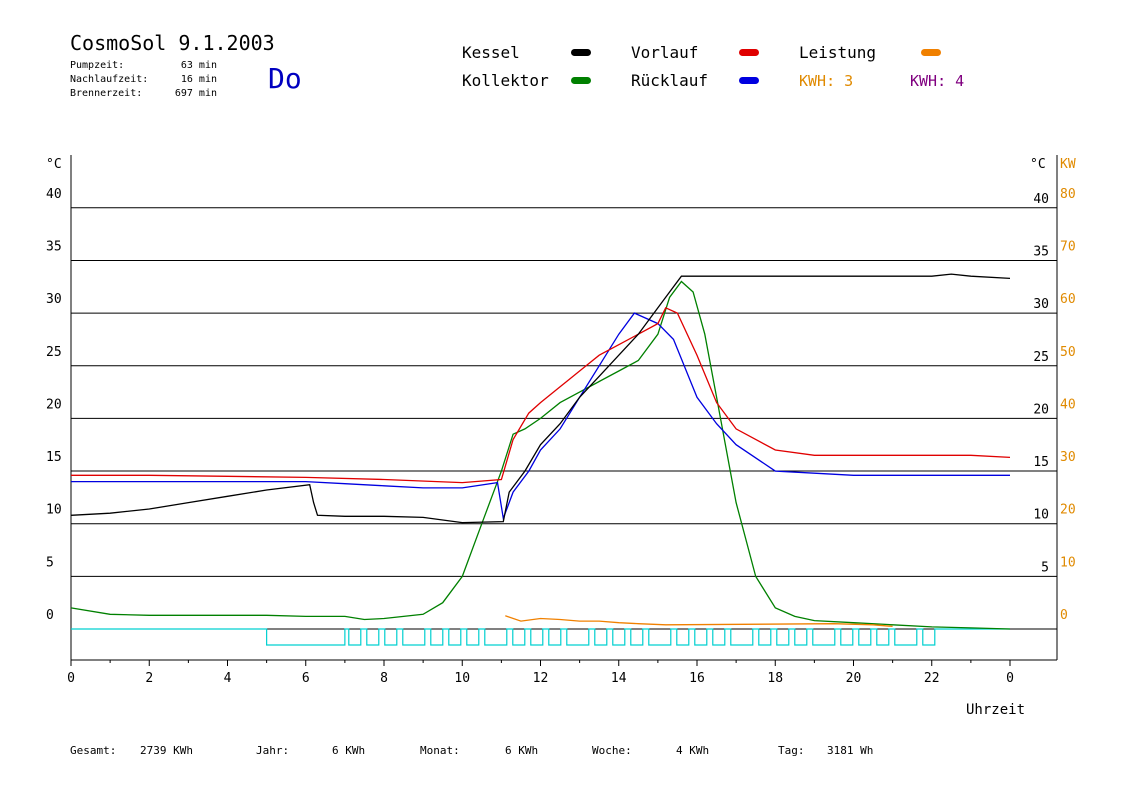 This screenshot has width=1148, height=812. I want to click on footer-jahr-label: Jahr:, so click(272, 750).